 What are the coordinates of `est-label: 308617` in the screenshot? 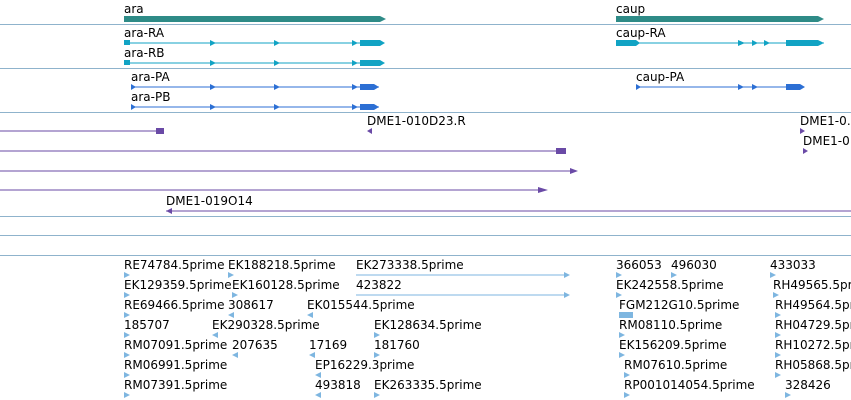 It's located at (251, 305).